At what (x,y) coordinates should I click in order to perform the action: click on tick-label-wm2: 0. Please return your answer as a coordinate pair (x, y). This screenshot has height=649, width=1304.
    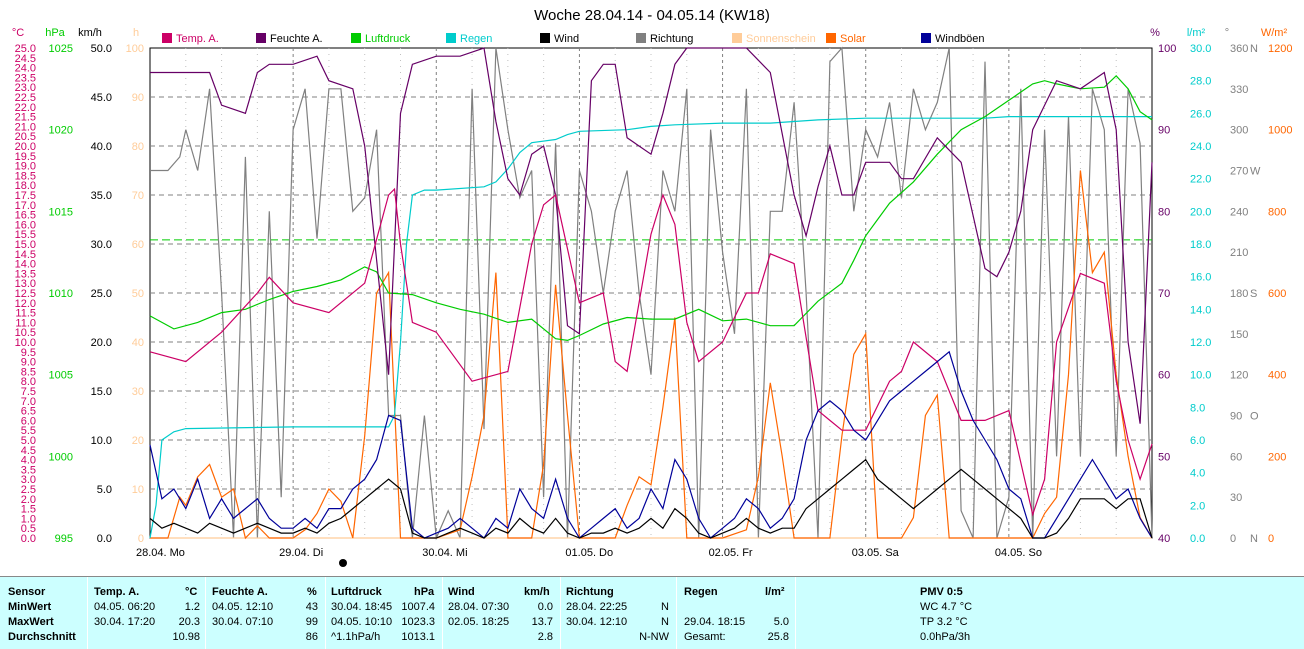
    Looking at the image, I should click on (1271, 539).